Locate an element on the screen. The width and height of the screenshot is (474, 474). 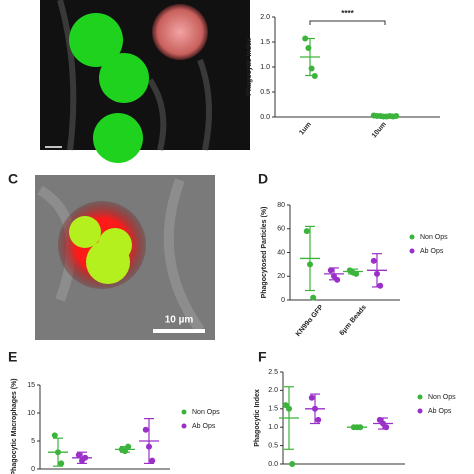
x-tick-label: 6μm Beads is located at coordinates (353, 320).